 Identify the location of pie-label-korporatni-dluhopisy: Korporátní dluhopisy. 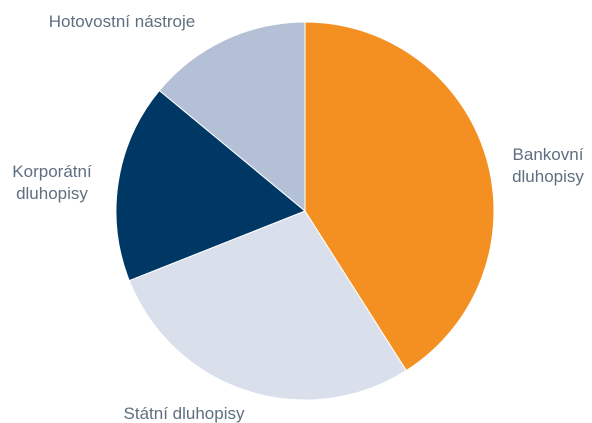
(52, 182).